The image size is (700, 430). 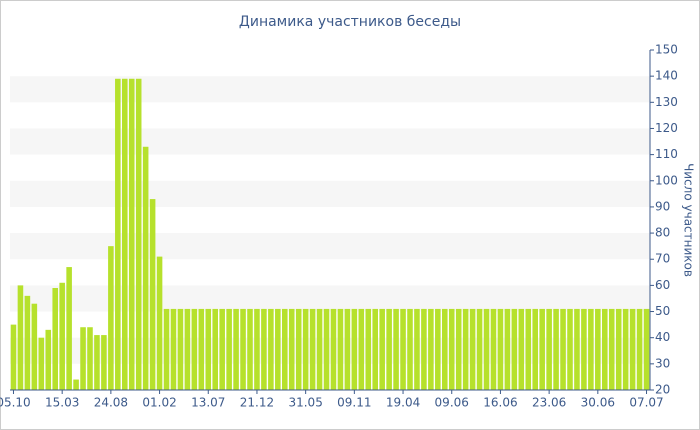 I want to click on x-tick-label: 24.08, so click(x=111, y=403).